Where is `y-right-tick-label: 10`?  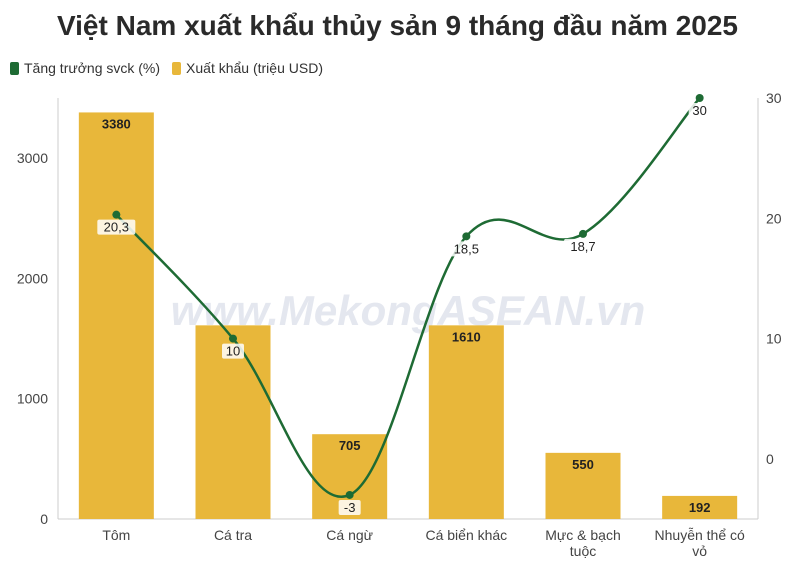
y-right-tick-label: 10 is located at coordinates (774, 339).